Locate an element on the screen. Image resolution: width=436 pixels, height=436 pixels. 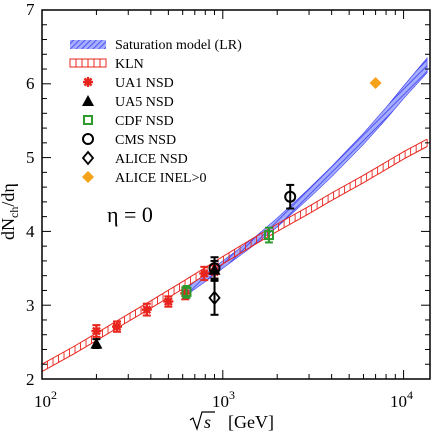
point-ua5-nsd is located at coordinates (96, 343).